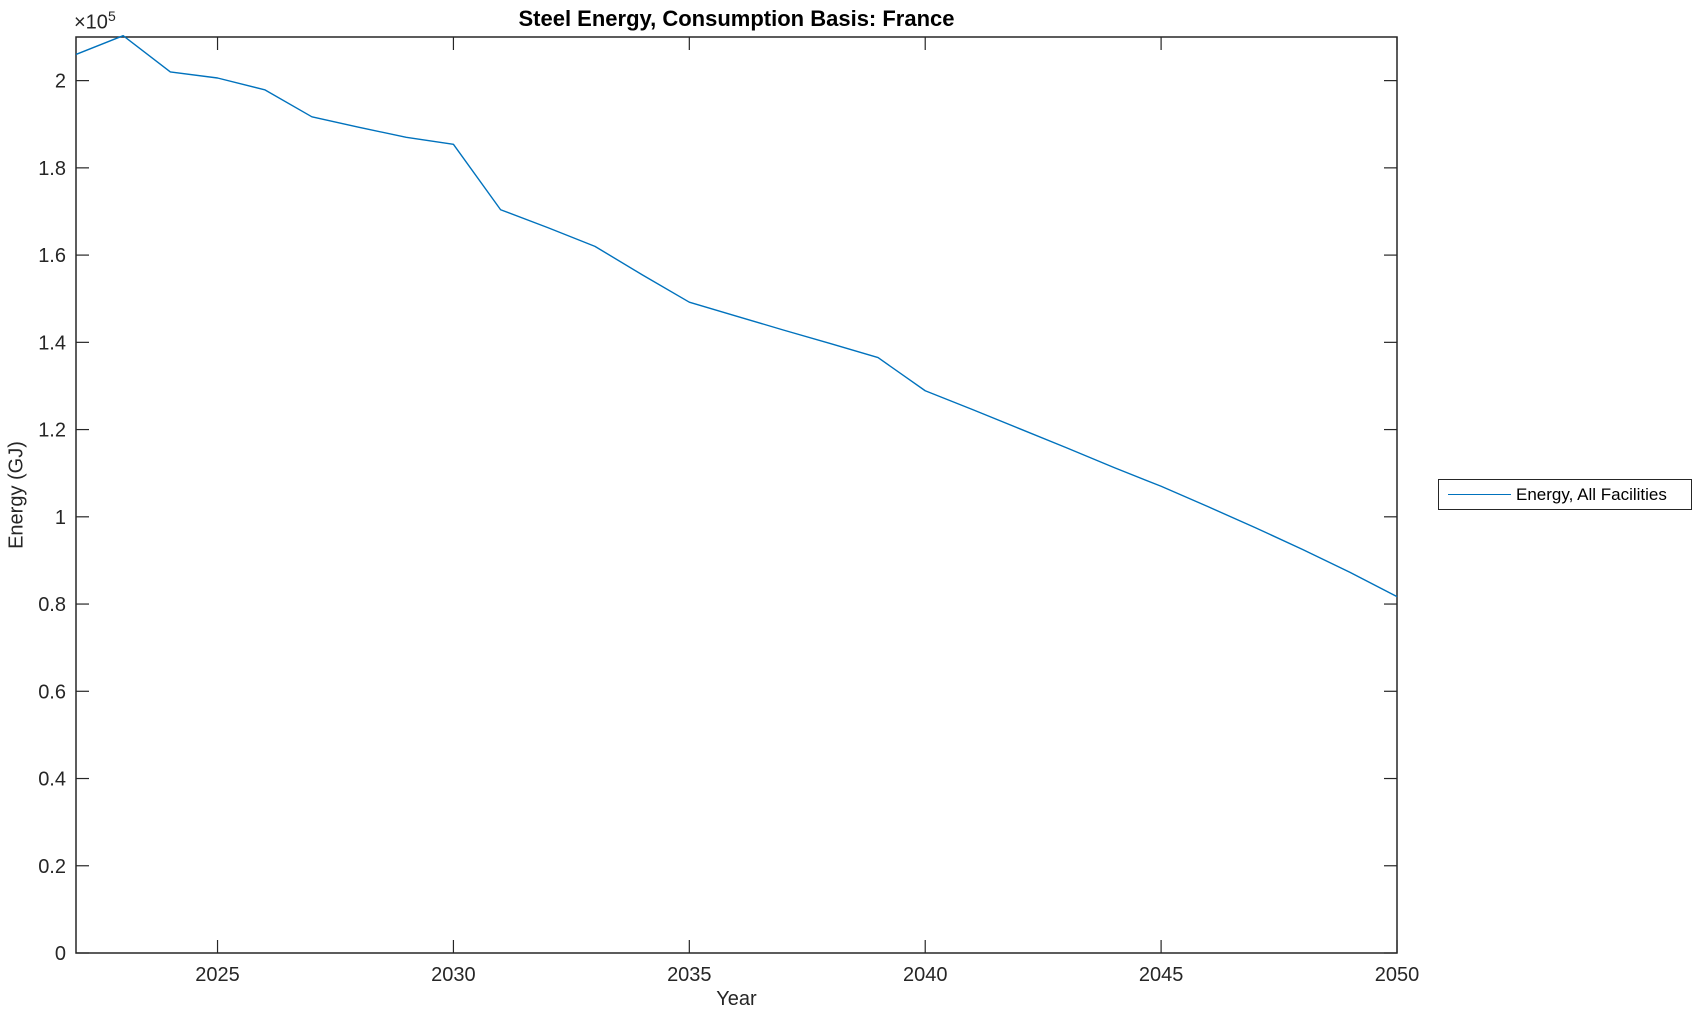  I want to click on x-tick-label: 2040, so click(925, 975).